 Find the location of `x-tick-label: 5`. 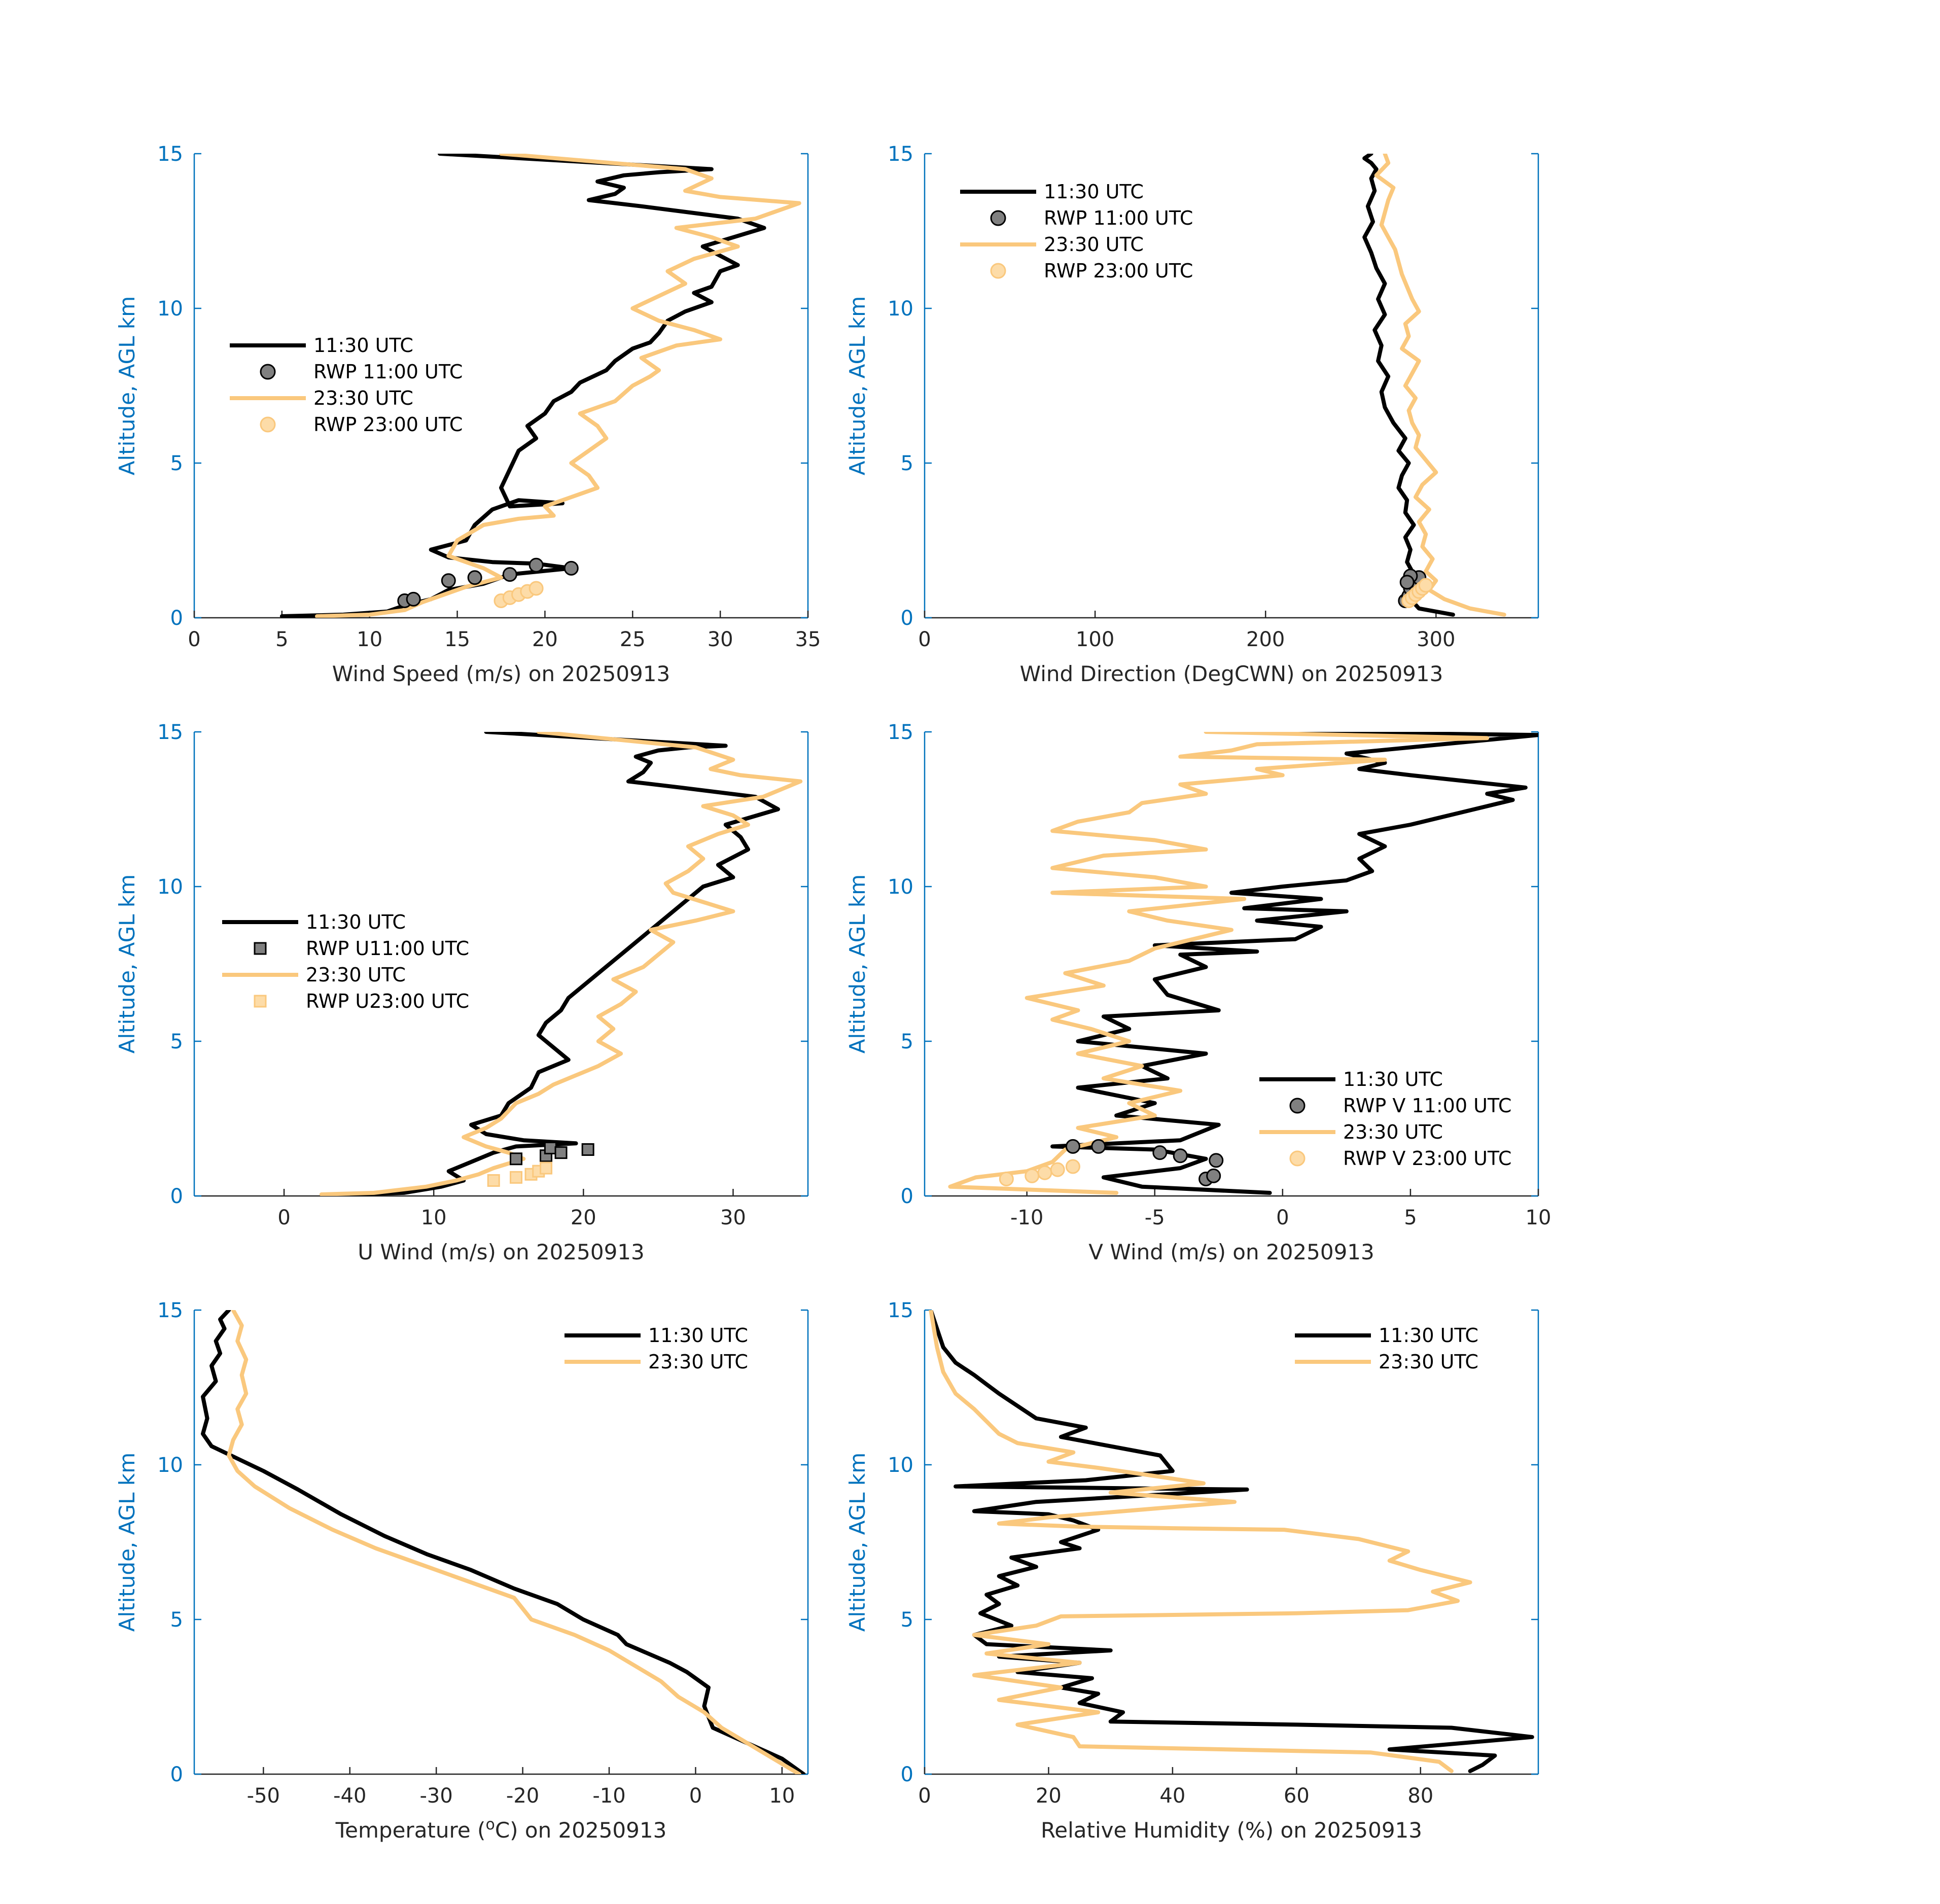

x-tick-label: 5 is located at coordinates (281, 640).